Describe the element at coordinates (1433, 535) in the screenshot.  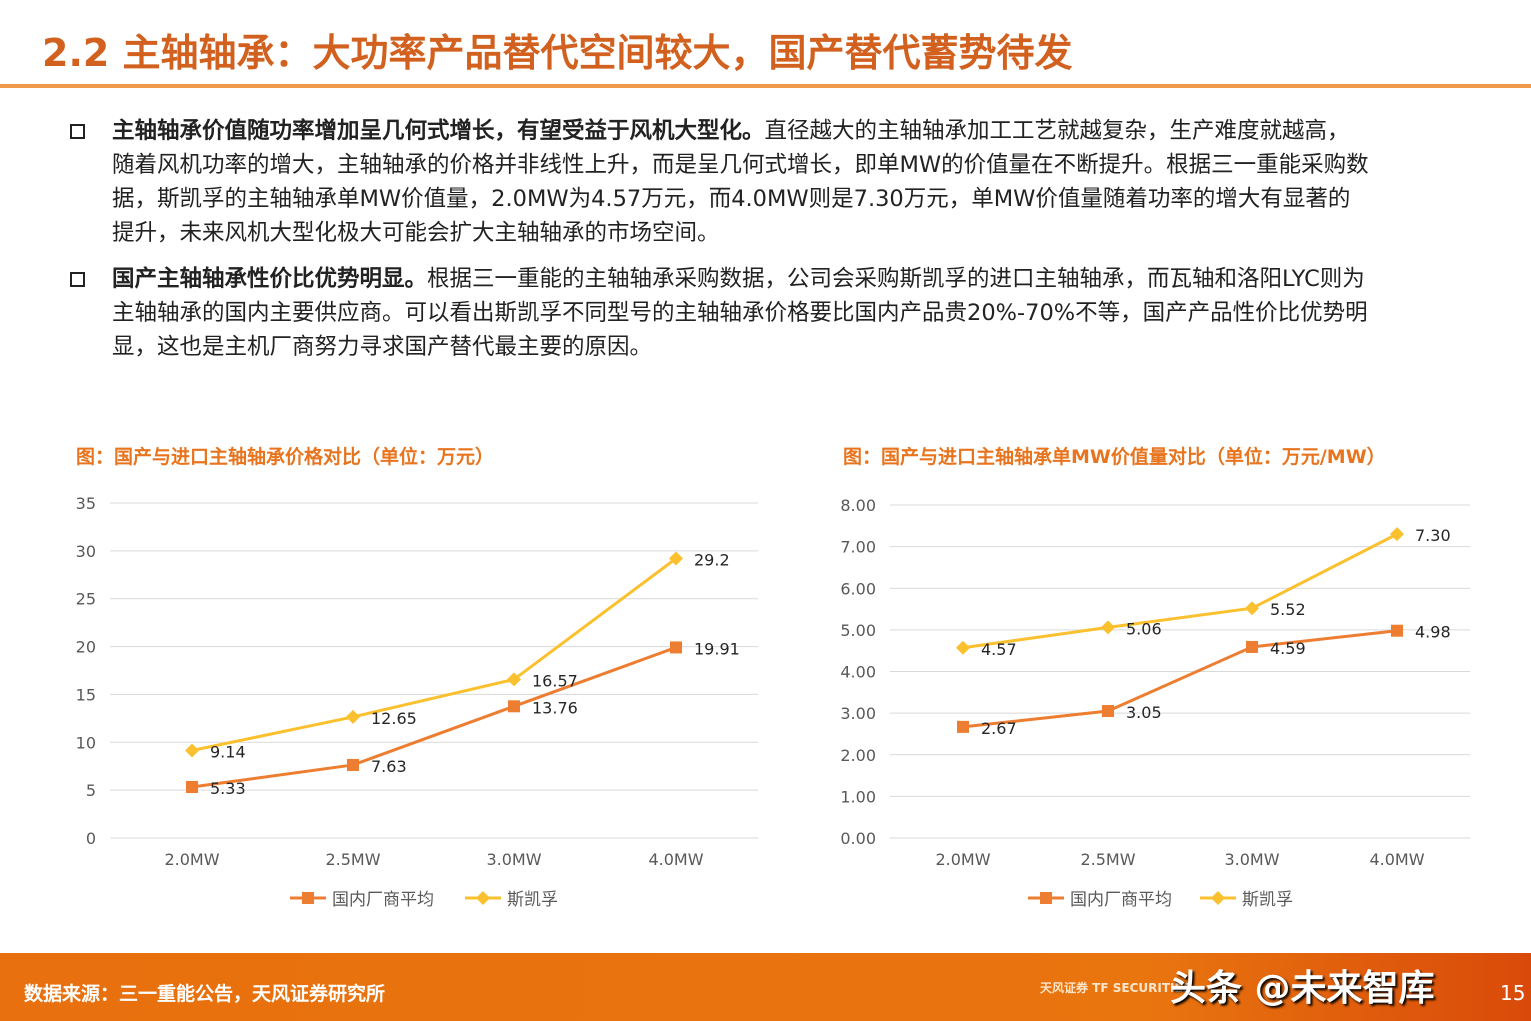
I see `data-label: 7.30` at that location.